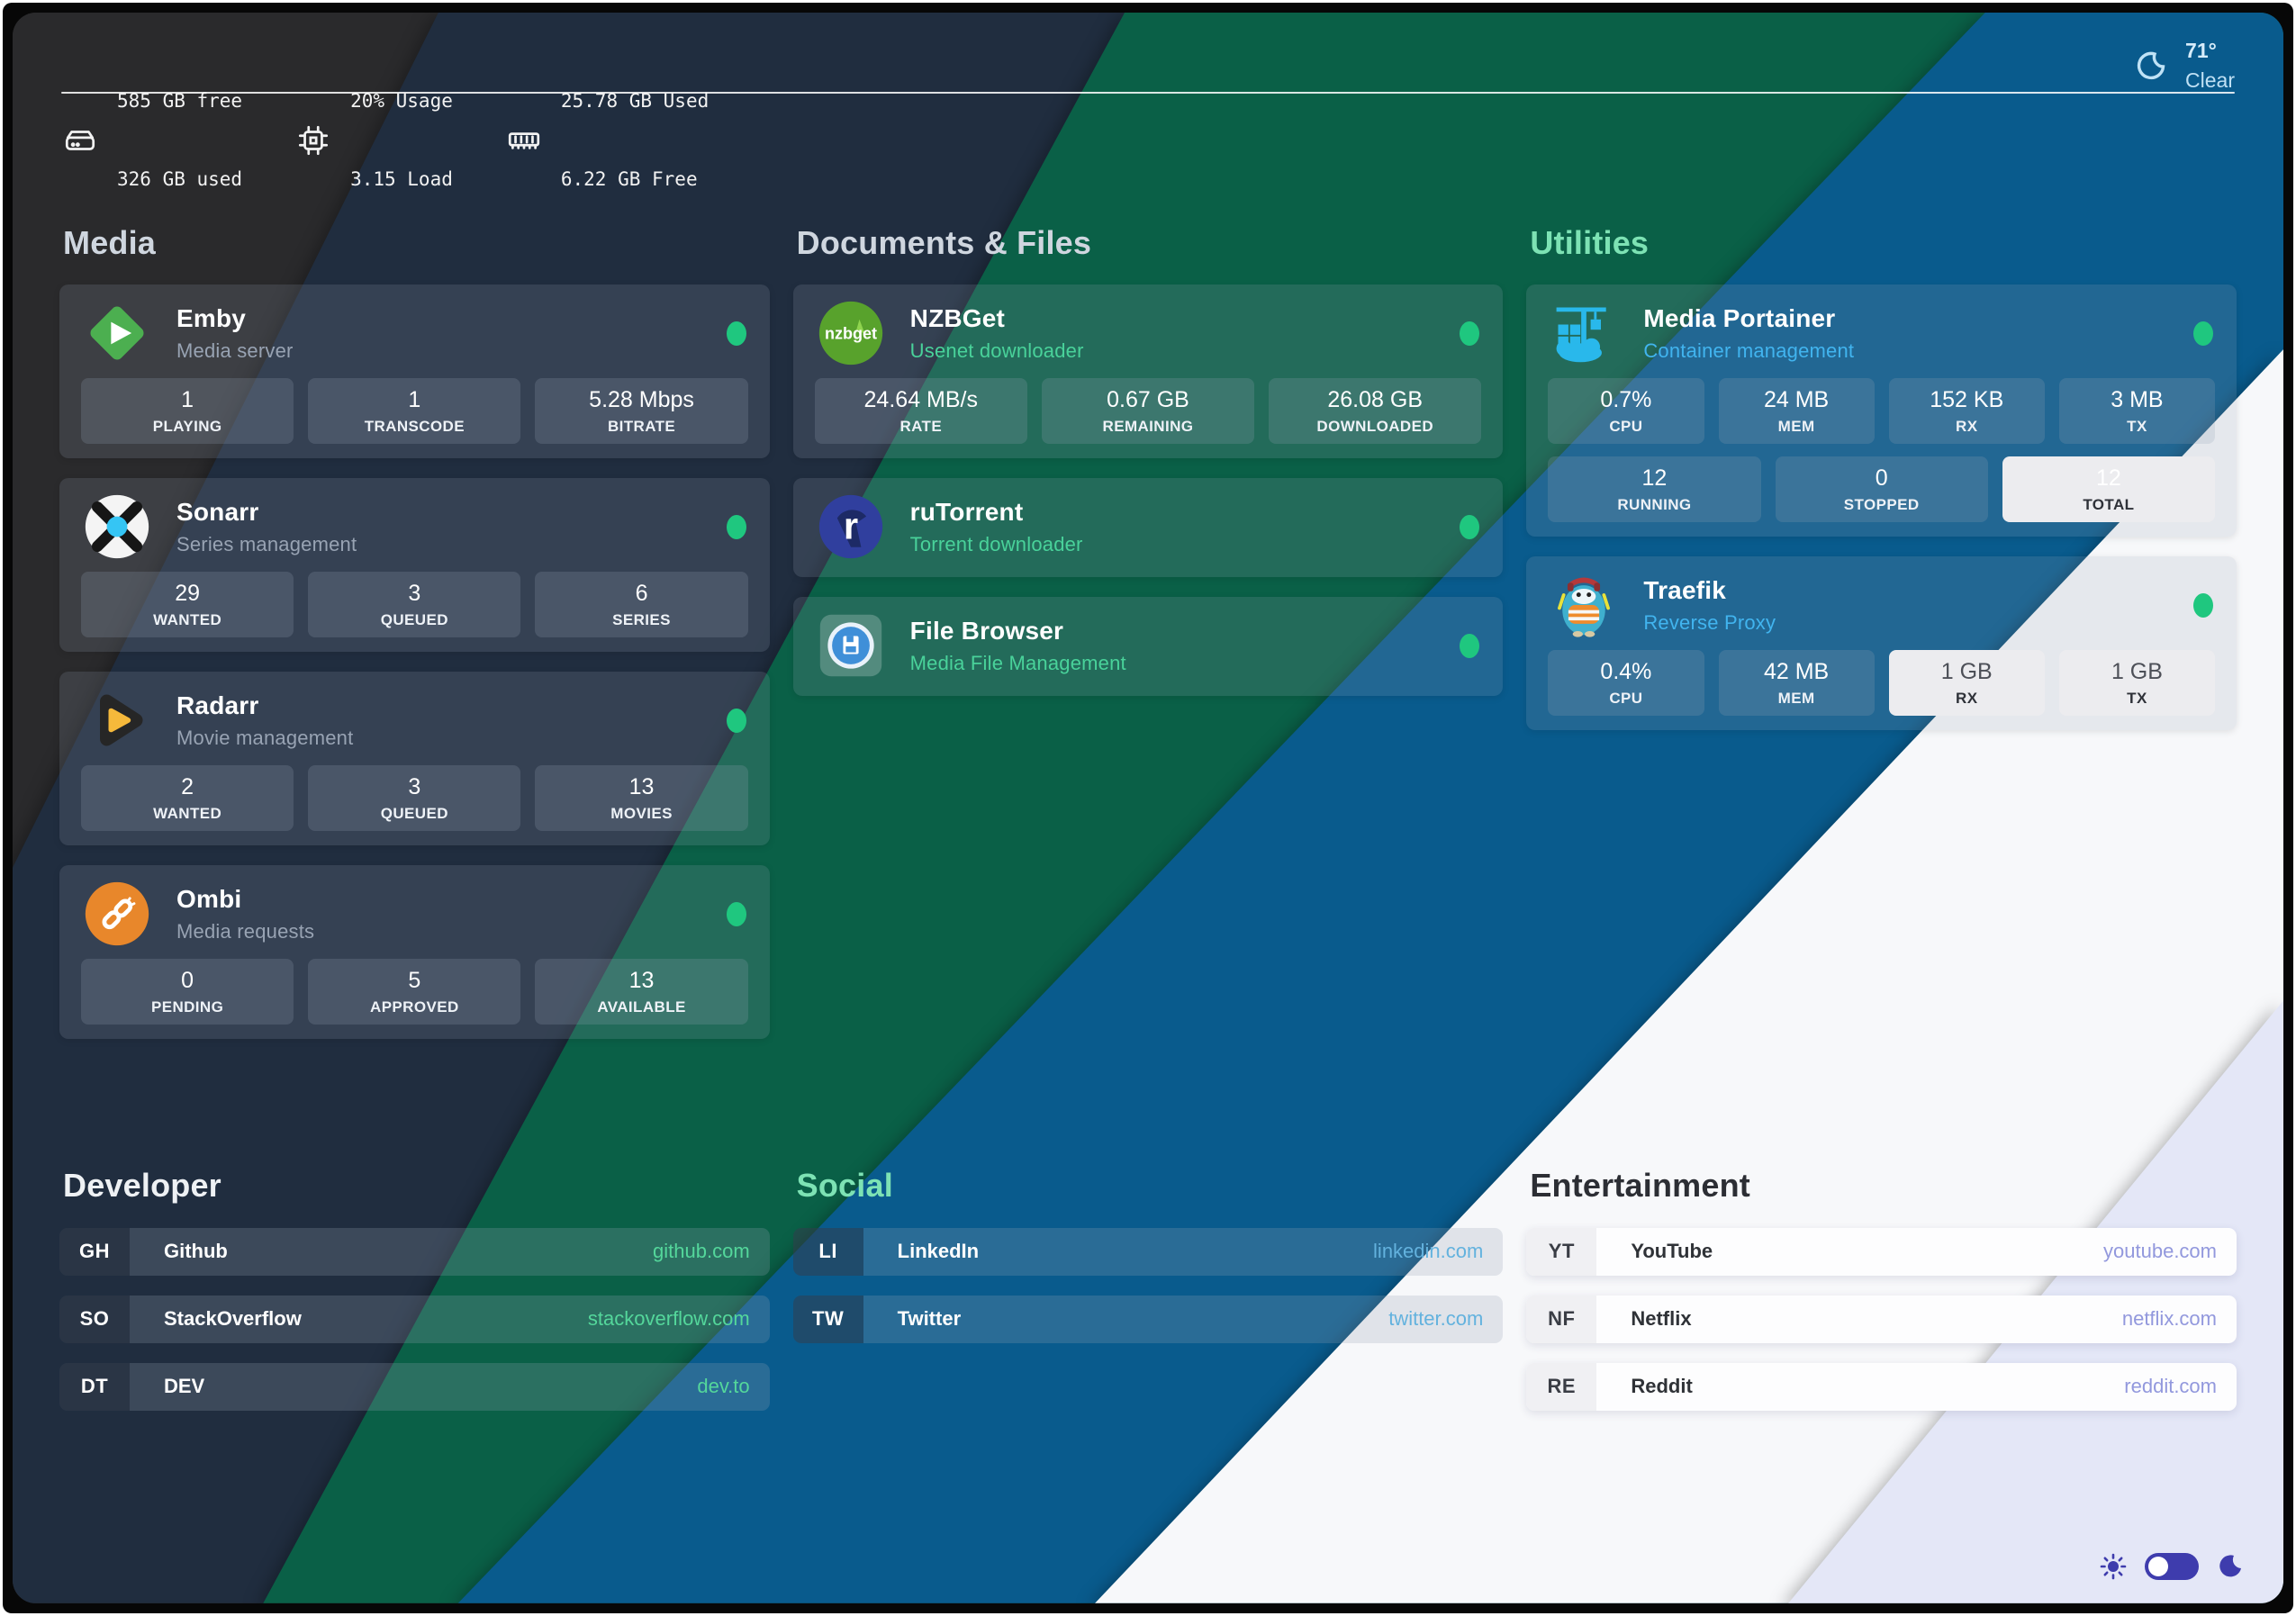 The image size is (2296, 1616). I want to click on link-url: dev.to, so click(723, 1386).